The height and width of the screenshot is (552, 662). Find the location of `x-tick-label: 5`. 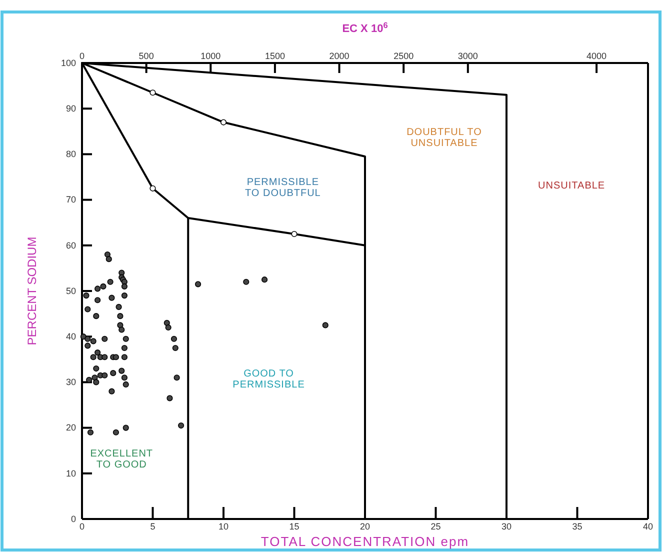

x-tick-label: 5 is located at coordinates (153, 526).